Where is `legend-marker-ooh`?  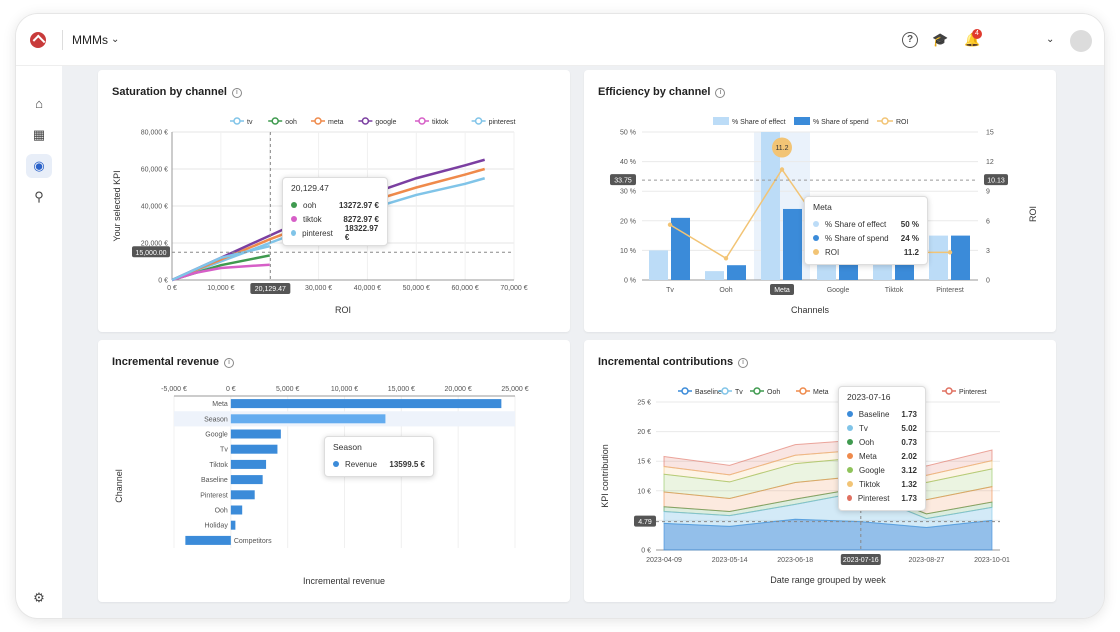
legend-marker-ooh is located at coordinates (275, 121).